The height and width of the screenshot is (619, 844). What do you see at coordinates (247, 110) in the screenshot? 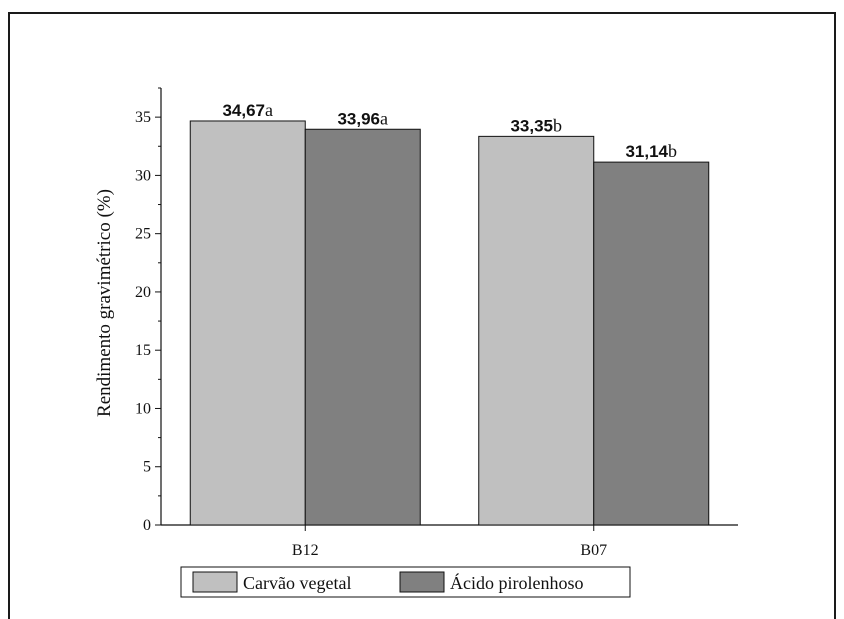
I see `data-label: 34,67a` at bounding box center [247, 110].